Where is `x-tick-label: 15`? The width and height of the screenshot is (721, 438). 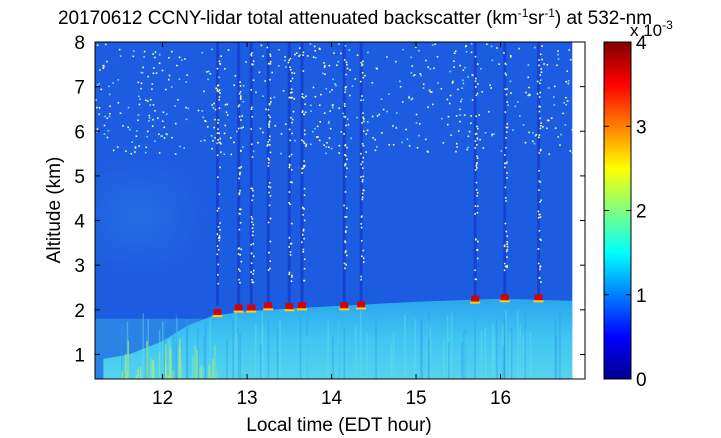
x-tick-label: 15 is located at coordinates (415, 398).